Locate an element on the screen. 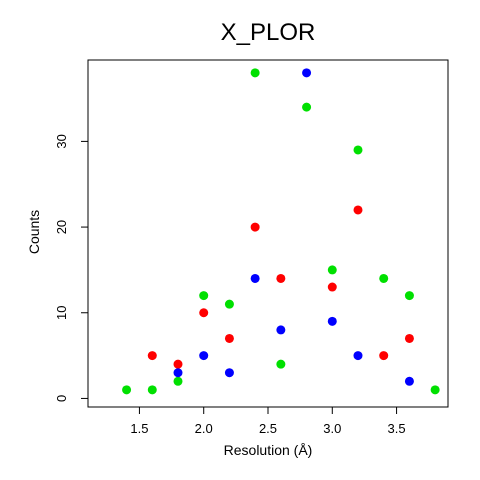 The width and height of the screenshot is (480, 480). chart-title: X_PLOR is located at coordinates (268, 32).